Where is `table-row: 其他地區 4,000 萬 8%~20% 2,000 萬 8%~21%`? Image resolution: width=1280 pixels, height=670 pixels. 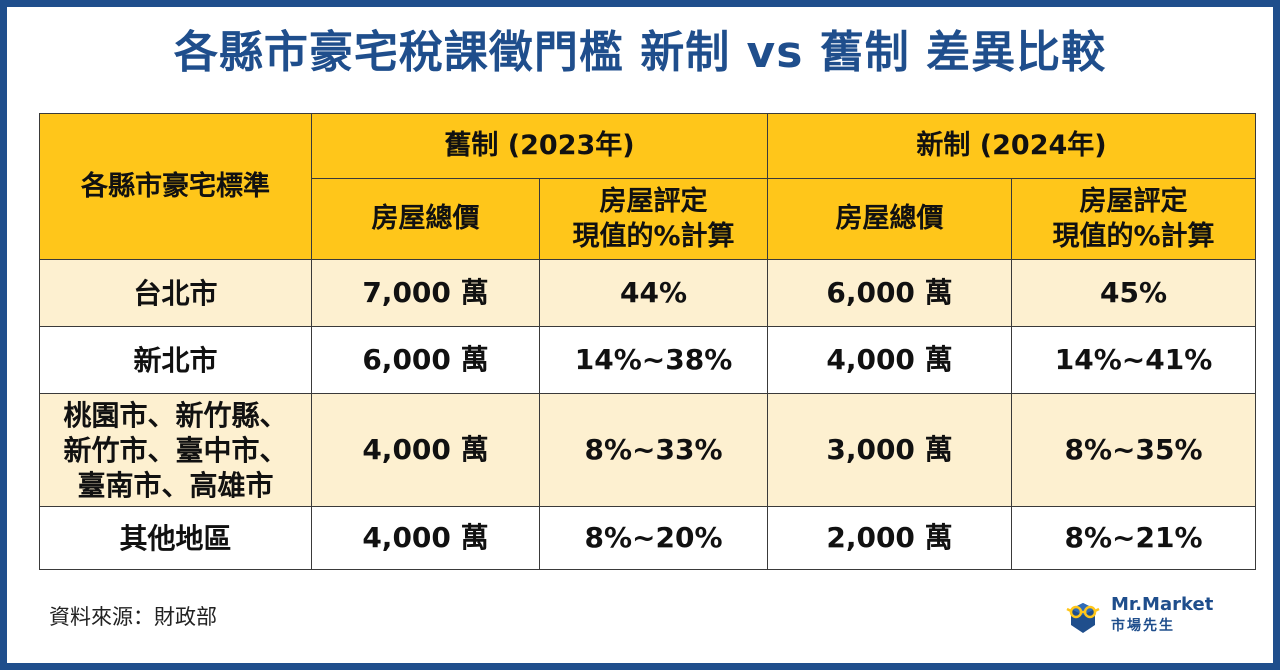 table-row: 其他地區 4,000 萬 8%~20% 2,000 萬 8%~21% is located at coordinates (648, 538).